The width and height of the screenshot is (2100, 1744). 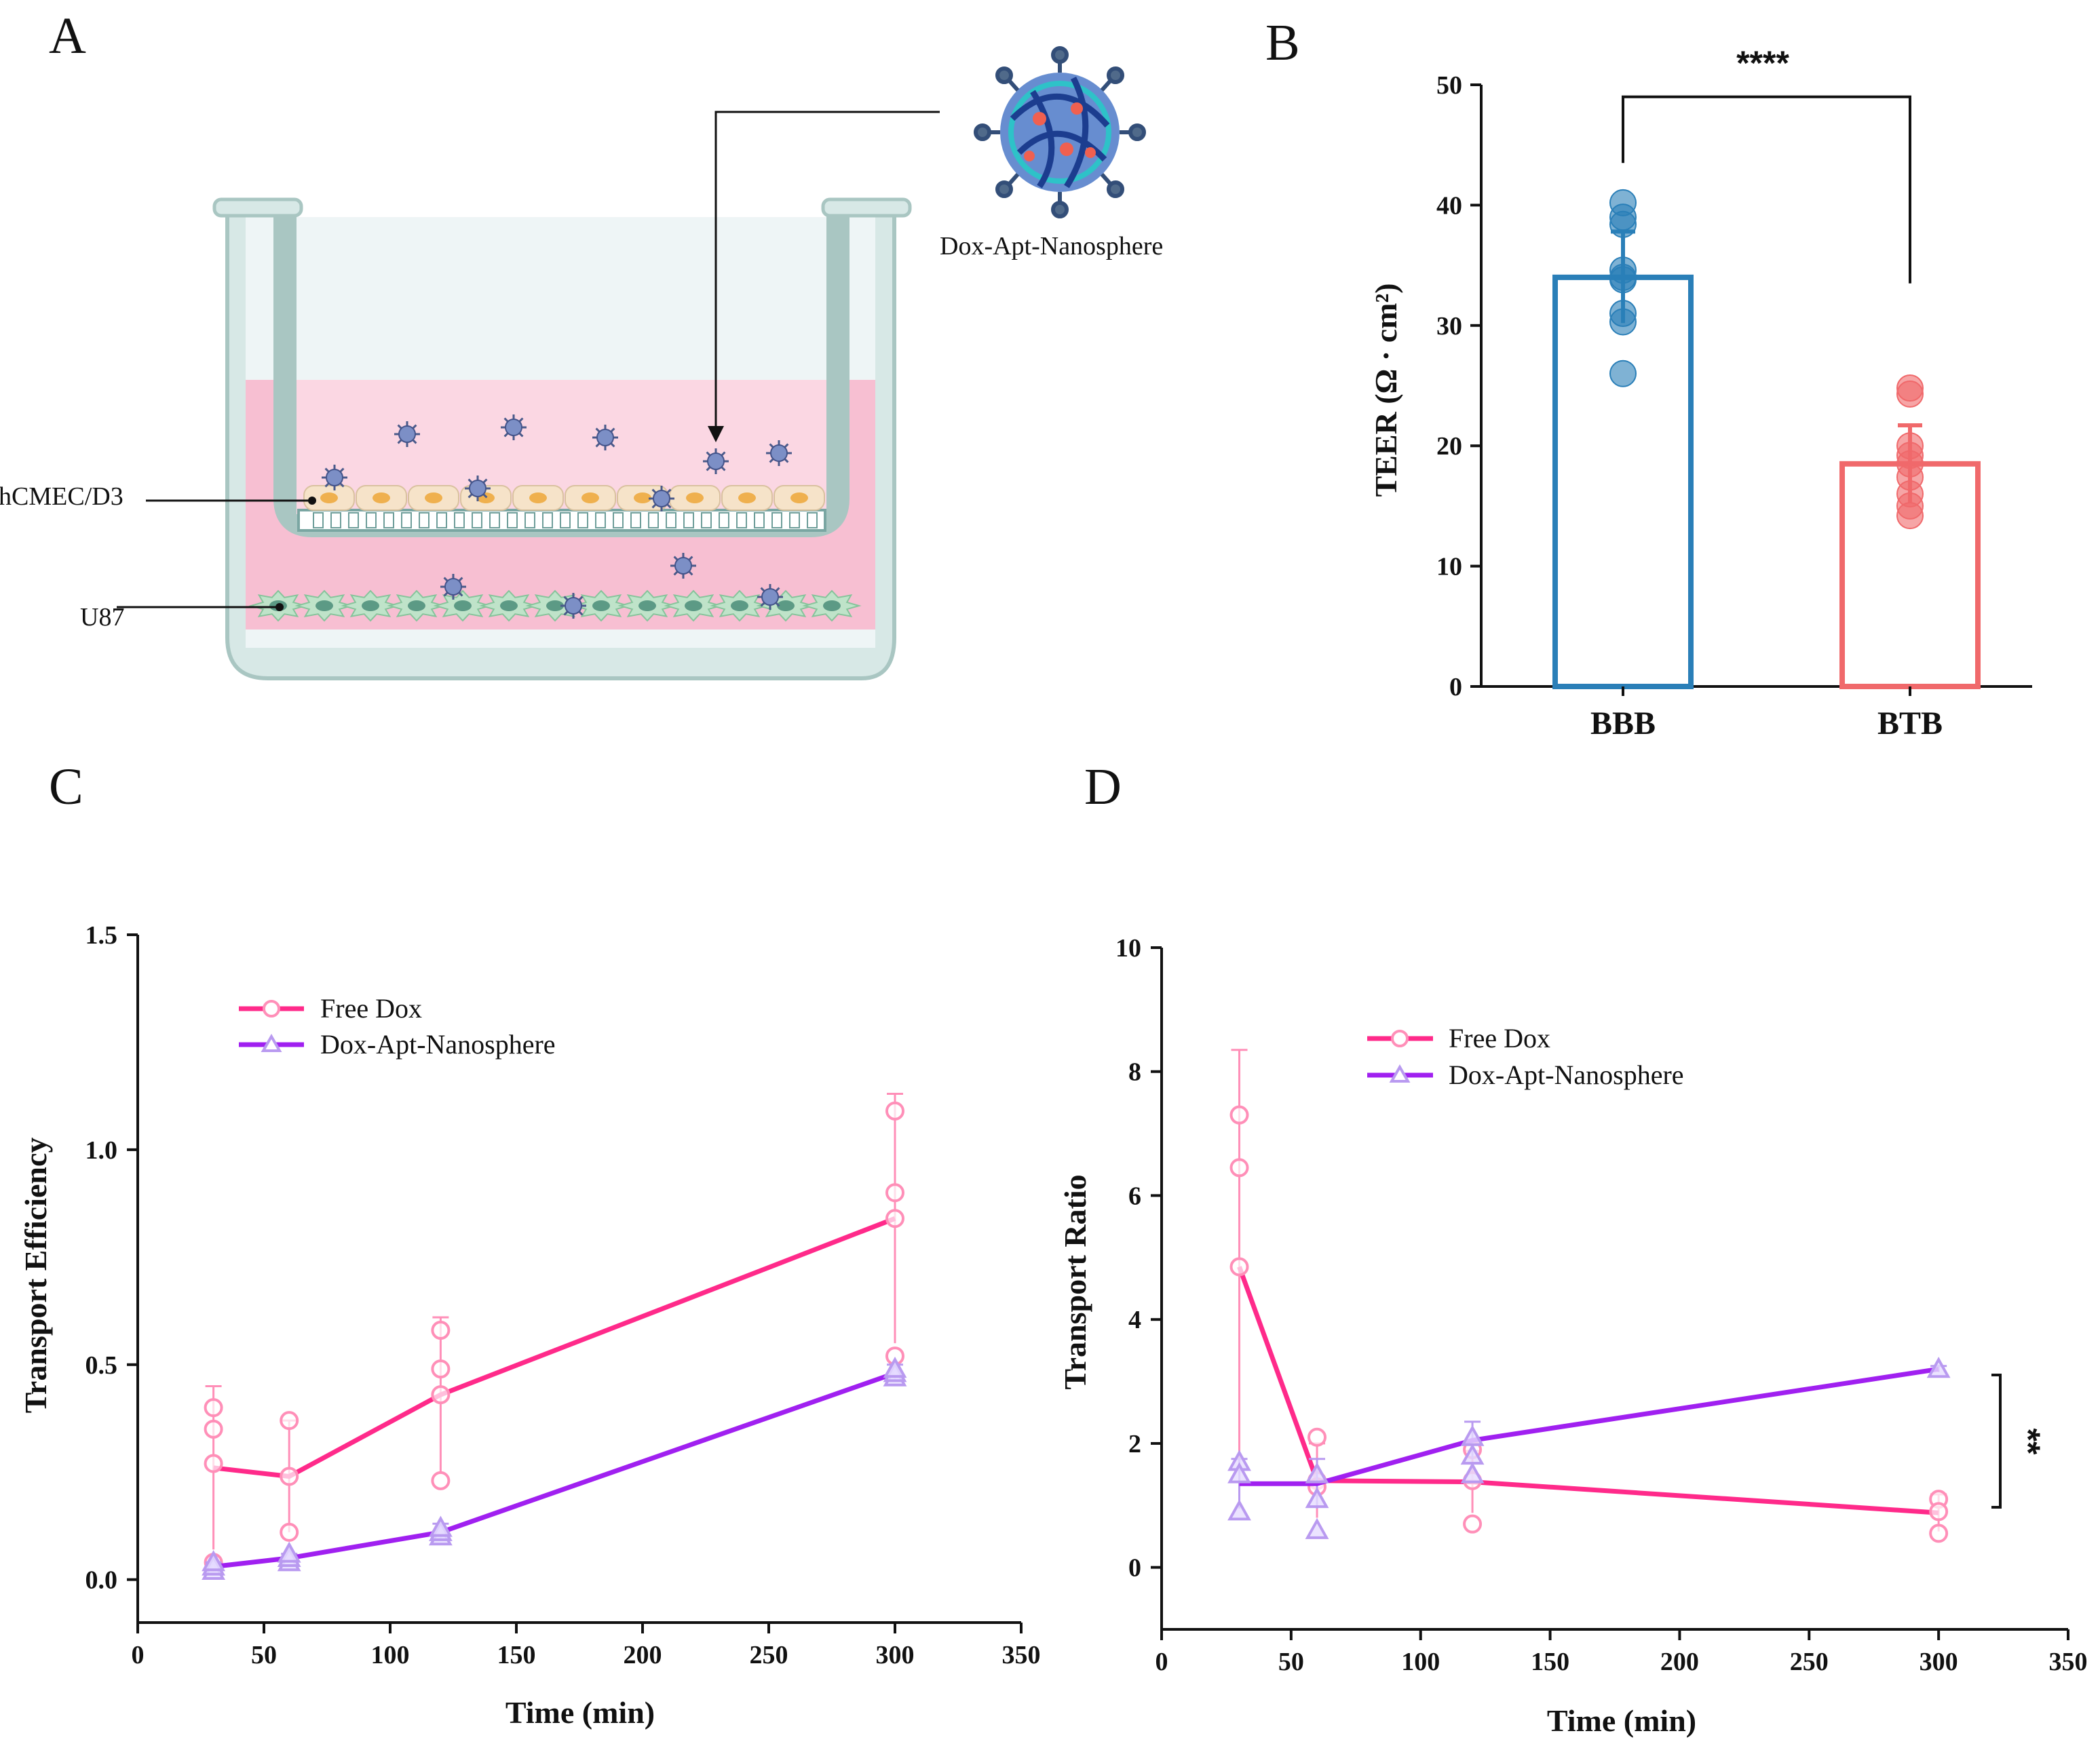 I want to click on hcmec-leader-dot, so click(x=312, y=501).